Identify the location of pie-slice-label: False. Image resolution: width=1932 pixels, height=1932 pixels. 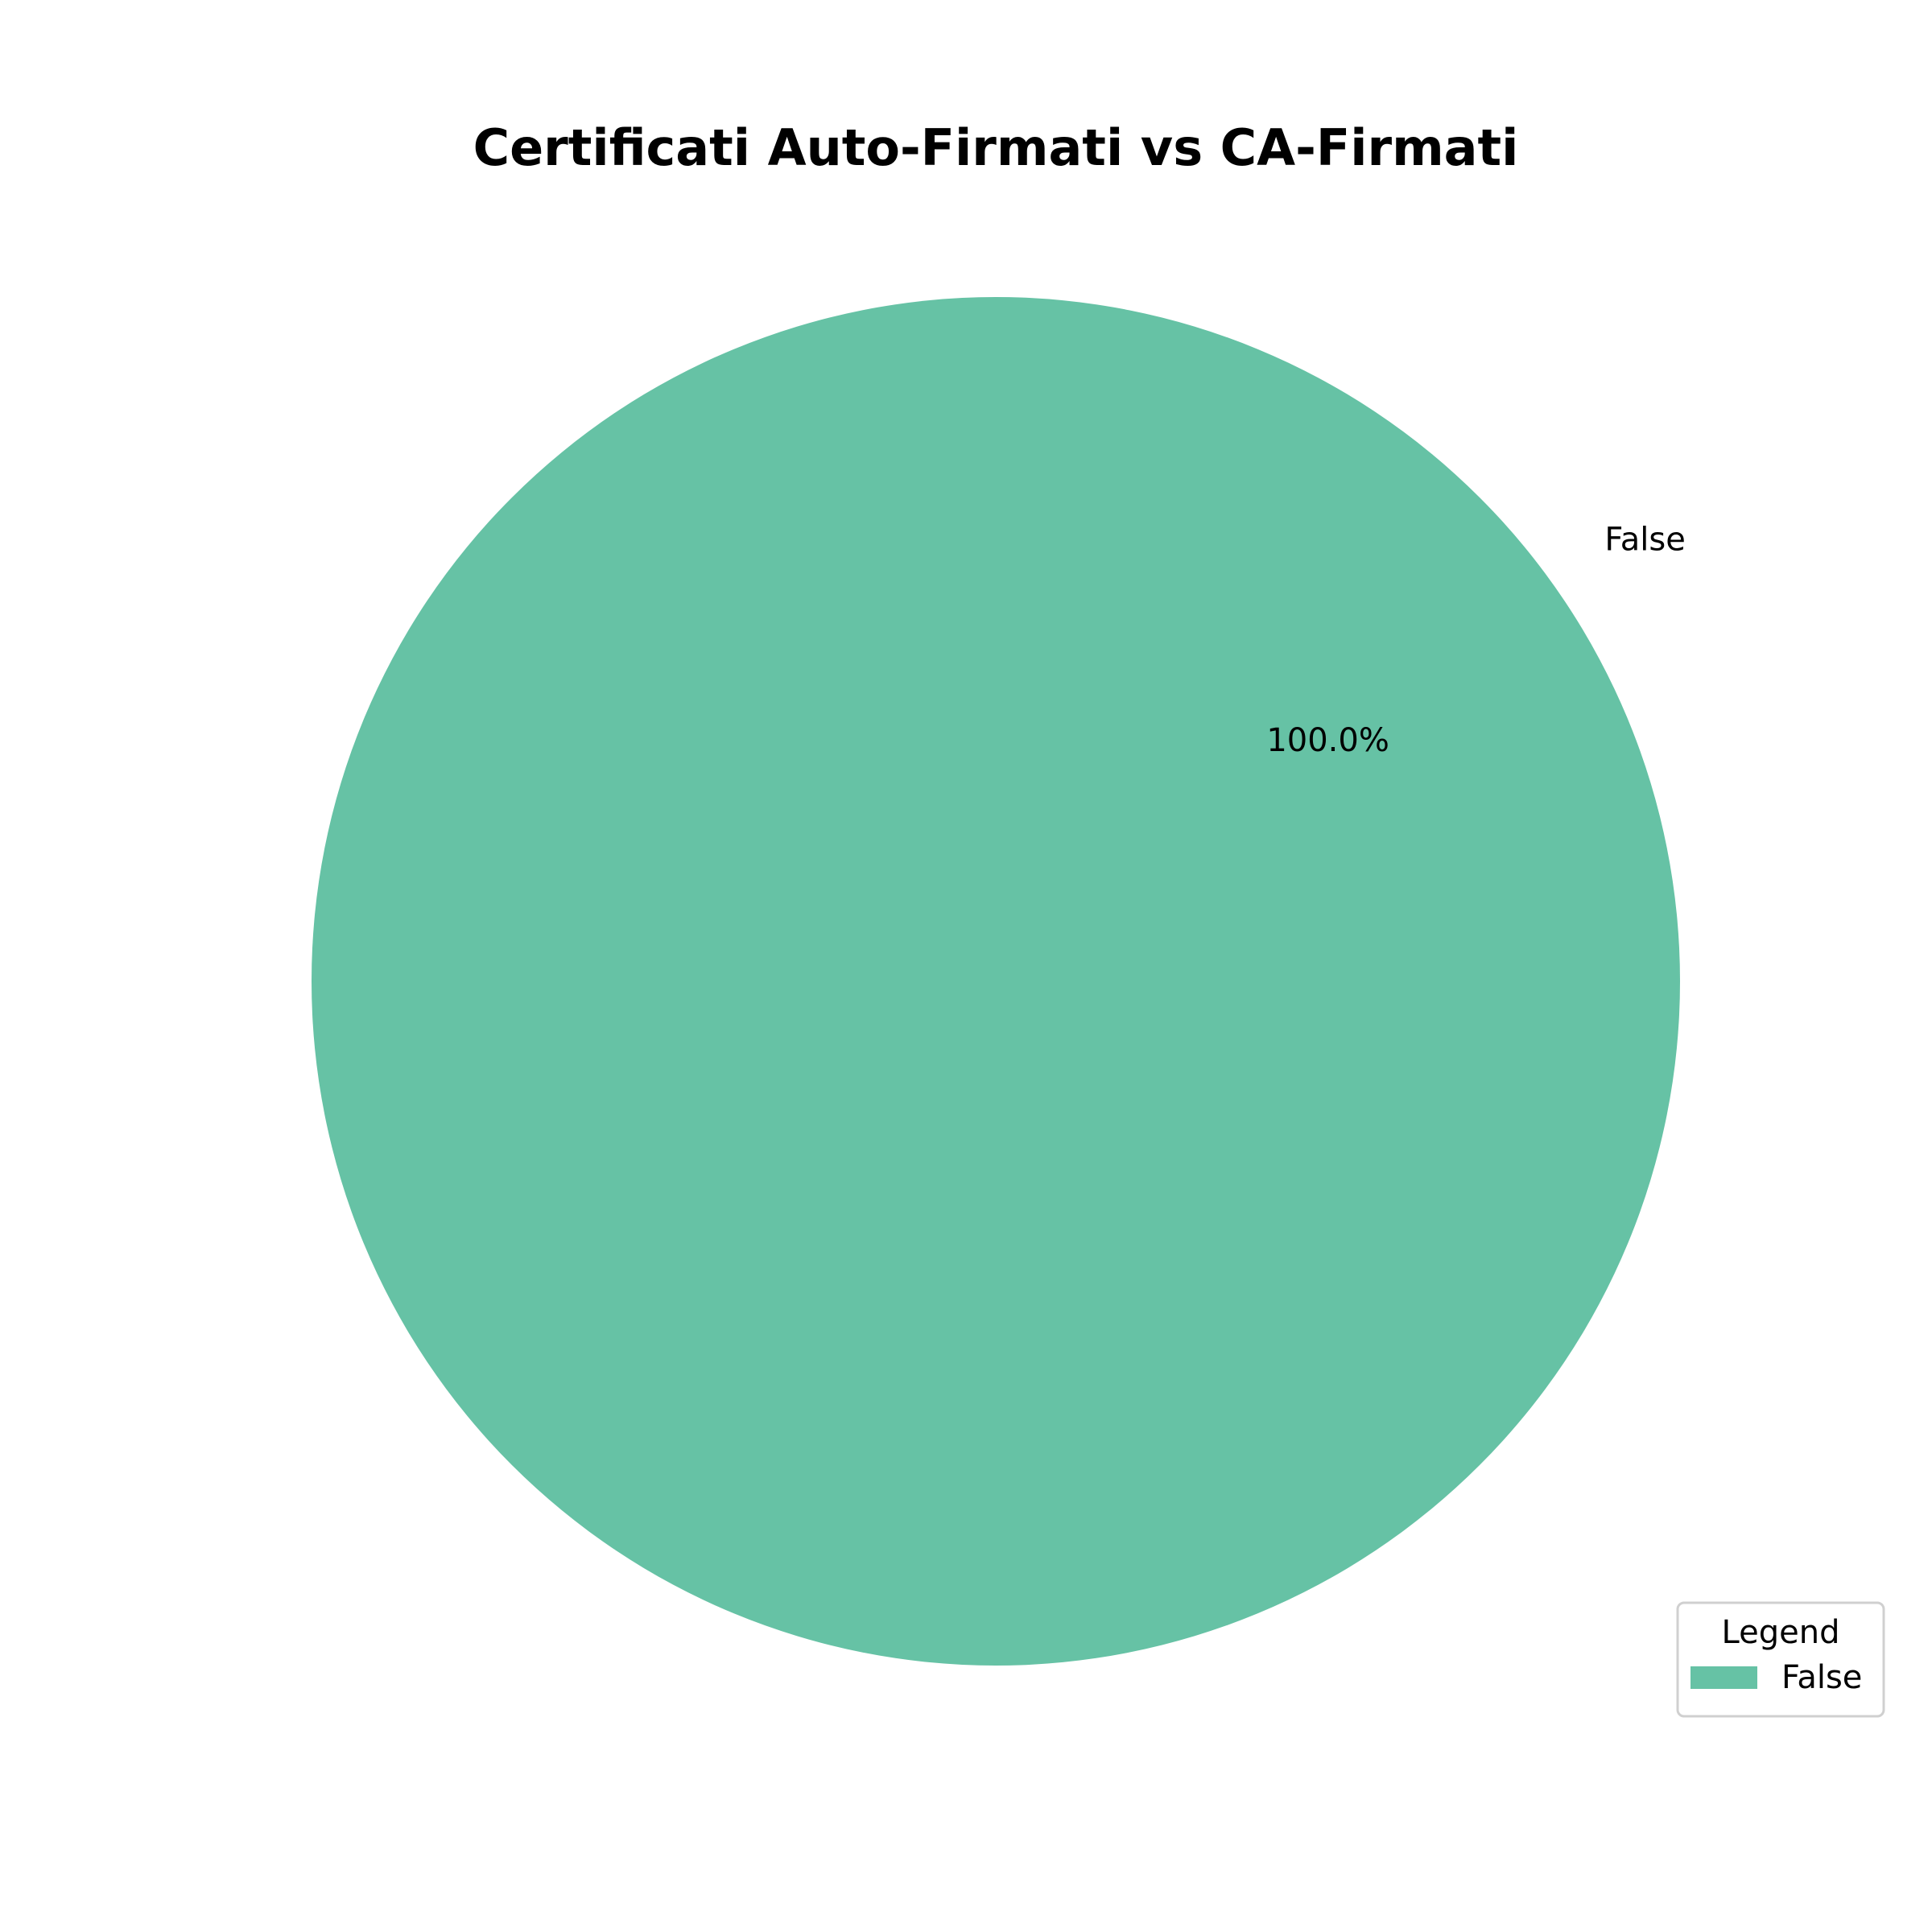
(1644, 539).